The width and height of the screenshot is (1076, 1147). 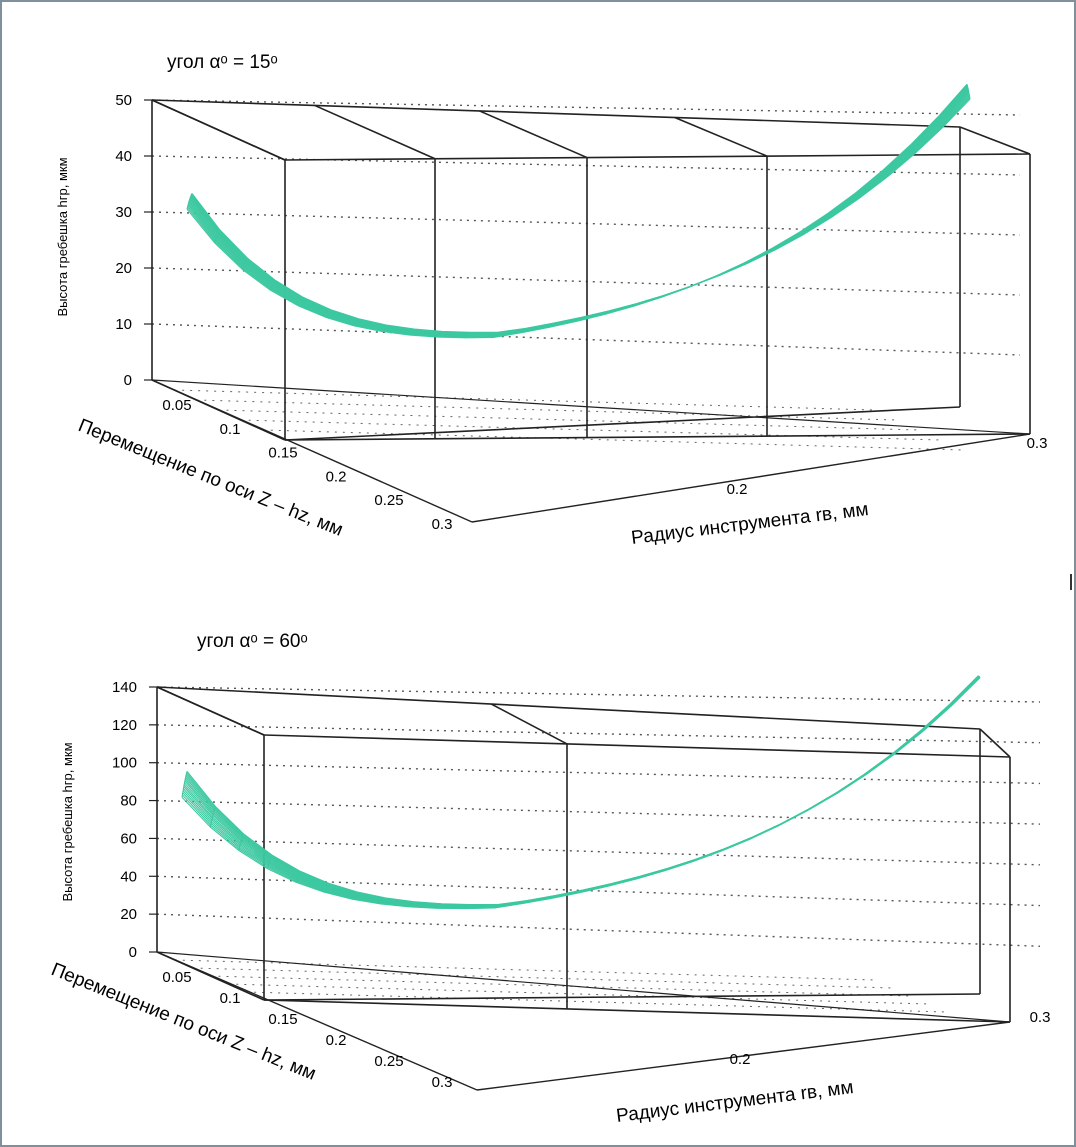 What do you see at coordinates (124, 763) in the screenshot?
I see `z-tick-label: 100` at bounding box center [124, 763].